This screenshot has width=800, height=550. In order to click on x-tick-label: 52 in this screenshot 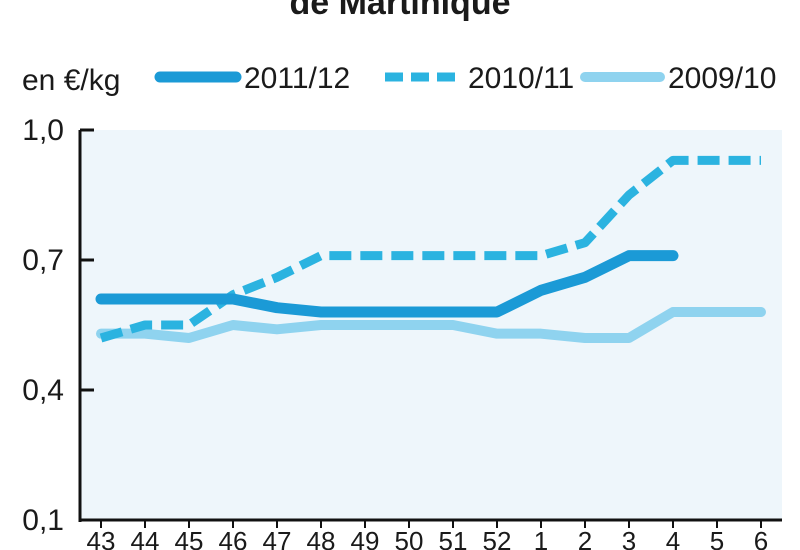, I will do `click(497, 538)`.